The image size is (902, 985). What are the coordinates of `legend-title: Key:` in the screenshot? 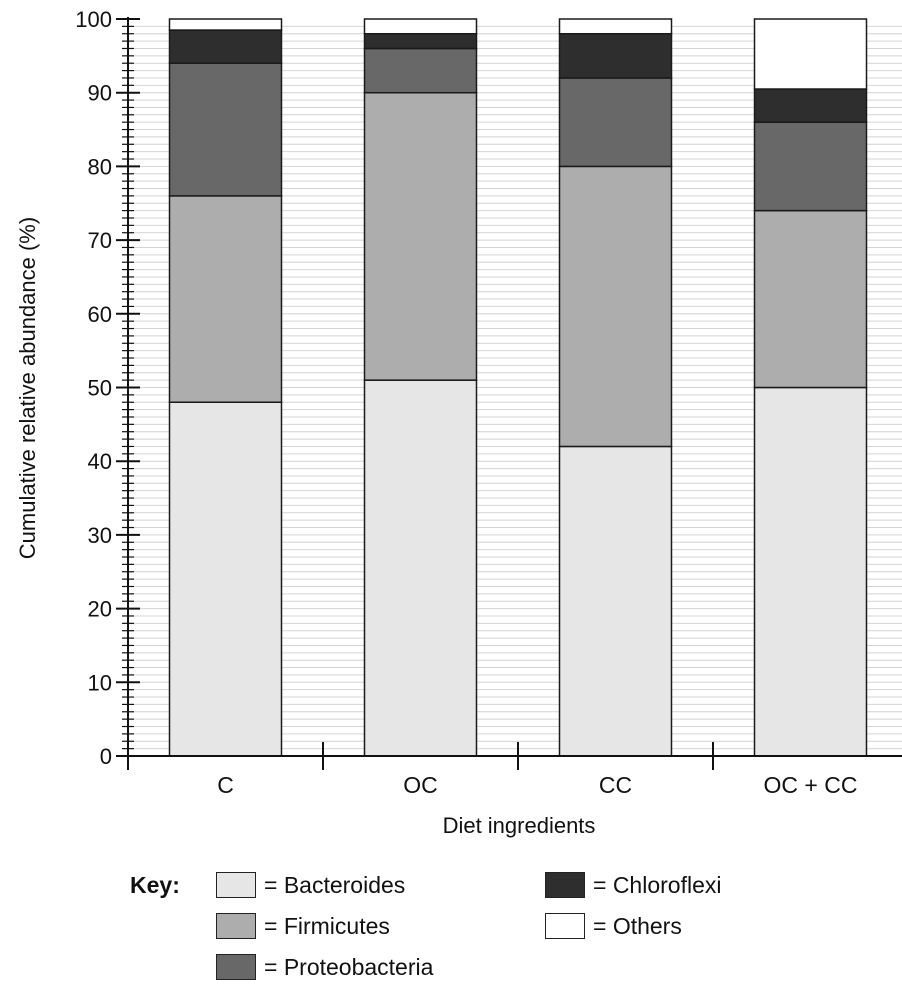 It's located at (155, 885).